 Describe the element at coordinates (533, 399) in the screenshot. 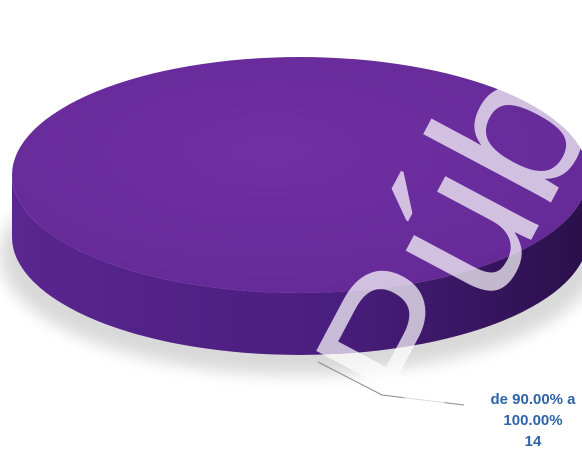

I see `data-label-line1: de 90.00% a` at that location.